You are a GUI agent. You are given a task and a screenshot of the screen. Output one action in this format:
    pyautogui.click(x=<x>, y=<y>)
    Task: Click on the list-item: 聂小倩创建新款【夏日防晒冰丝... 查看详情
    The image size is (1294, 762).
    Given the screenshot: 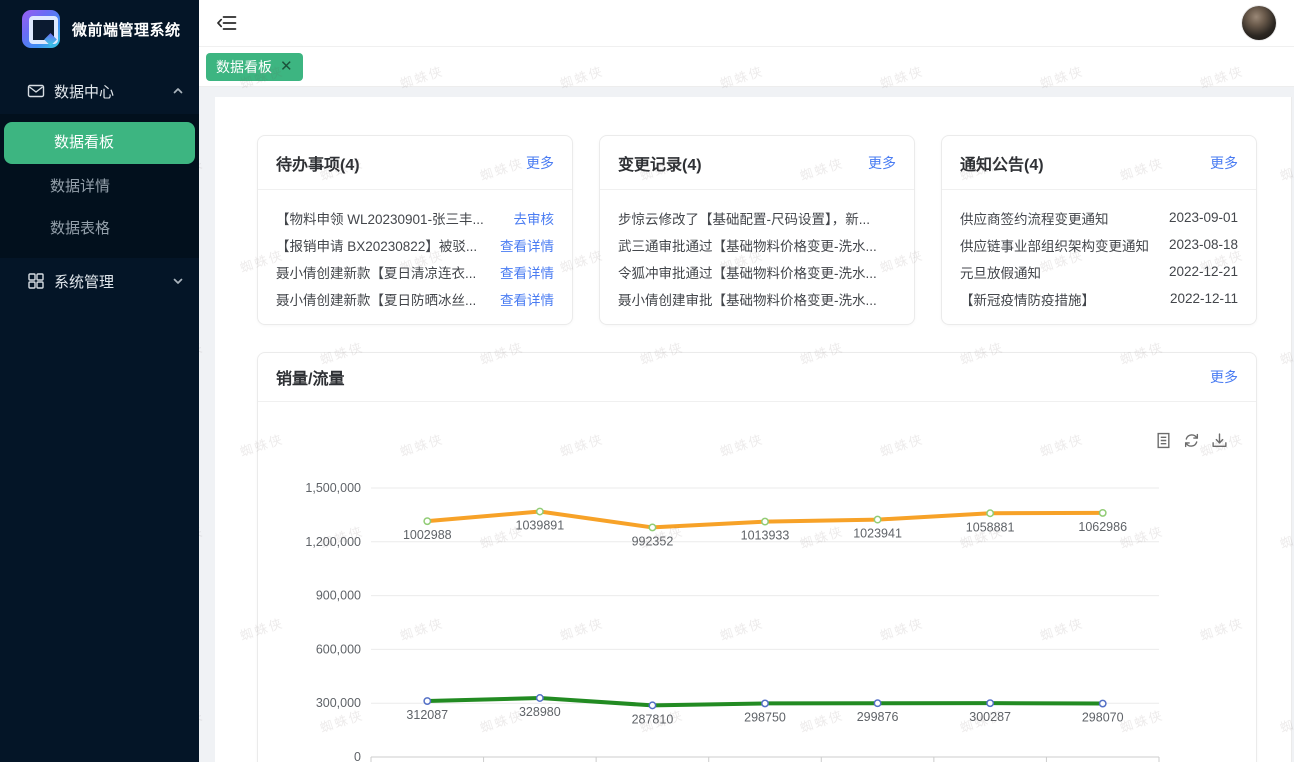 What is the action you would take?
    pyautogui.click(x=415, y=298)
    